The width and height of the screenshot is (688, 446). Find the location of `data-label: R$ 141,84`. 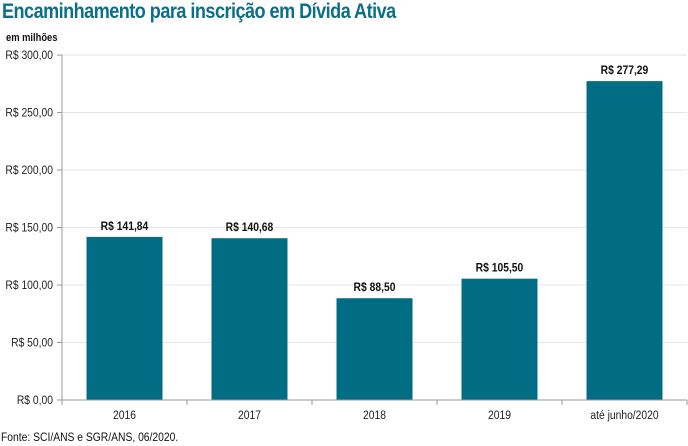

data-label: R$ 141,84 is located at coordinates (125, 226).